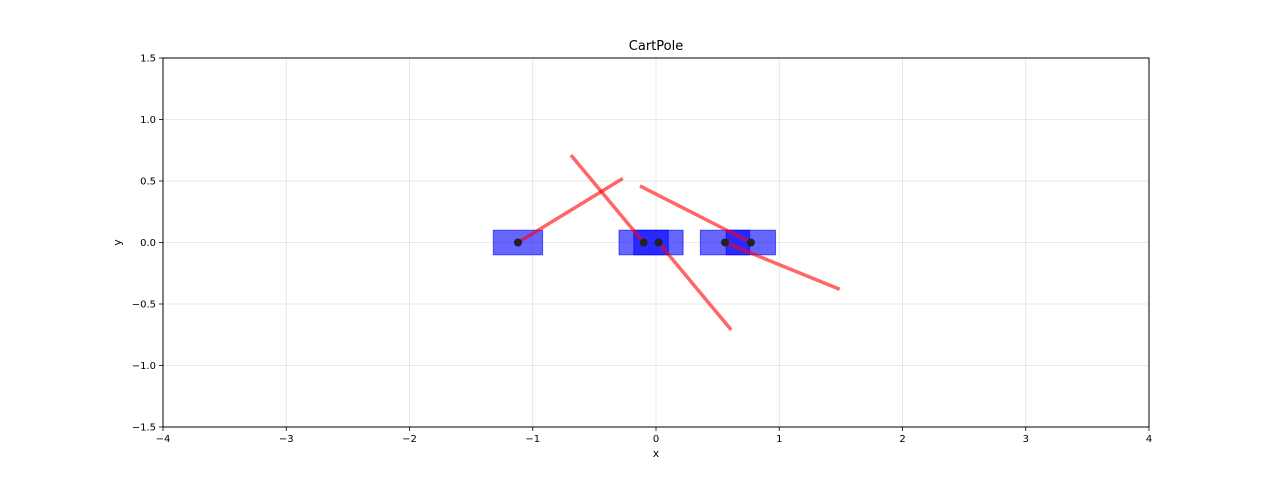 The image size is (1280, 480). What do you see at coordinates (1149, 439) in the screenshot?
I see `x-tick-label: 4` at bounding box center [1149, 439].